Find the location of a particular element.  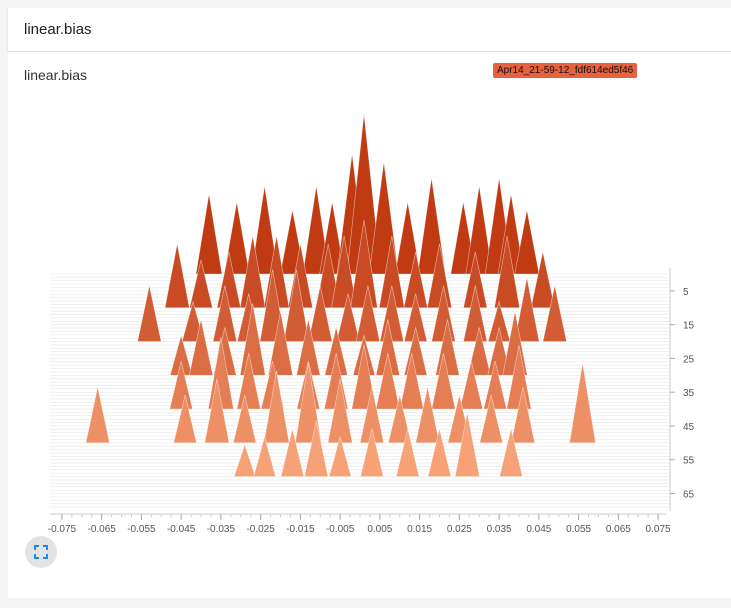

x-tick-label: -0.015 is located at coordinates (300, 529).